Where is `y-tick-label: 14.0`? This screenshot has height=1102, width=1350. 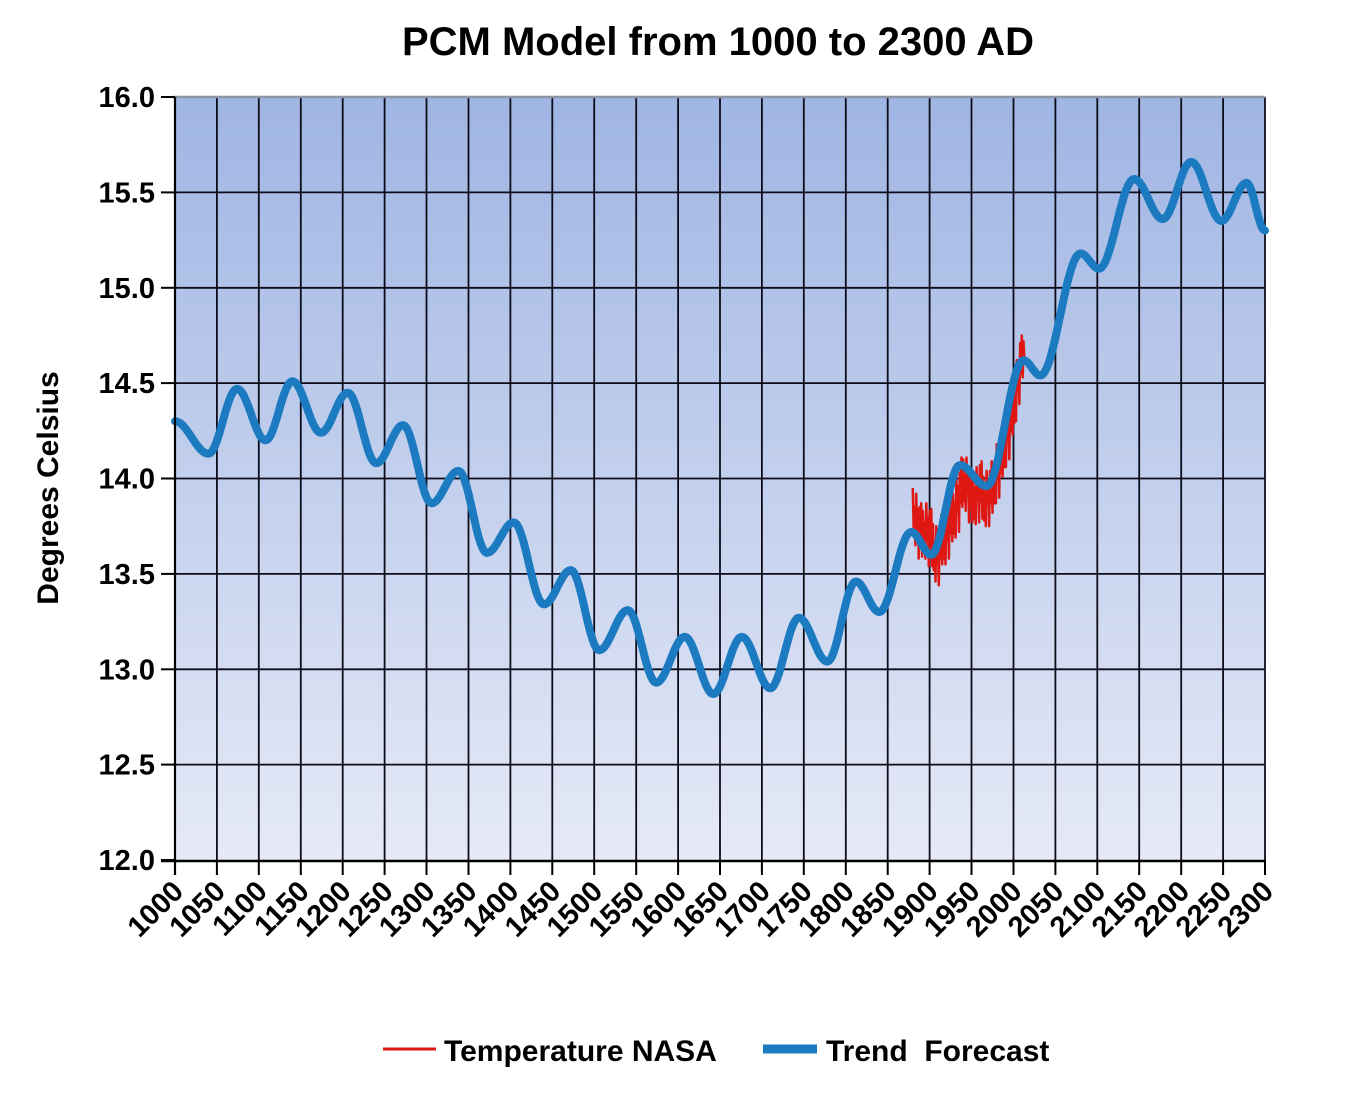
y-tick-label: 14.0 is located at coordinates (127, 480).